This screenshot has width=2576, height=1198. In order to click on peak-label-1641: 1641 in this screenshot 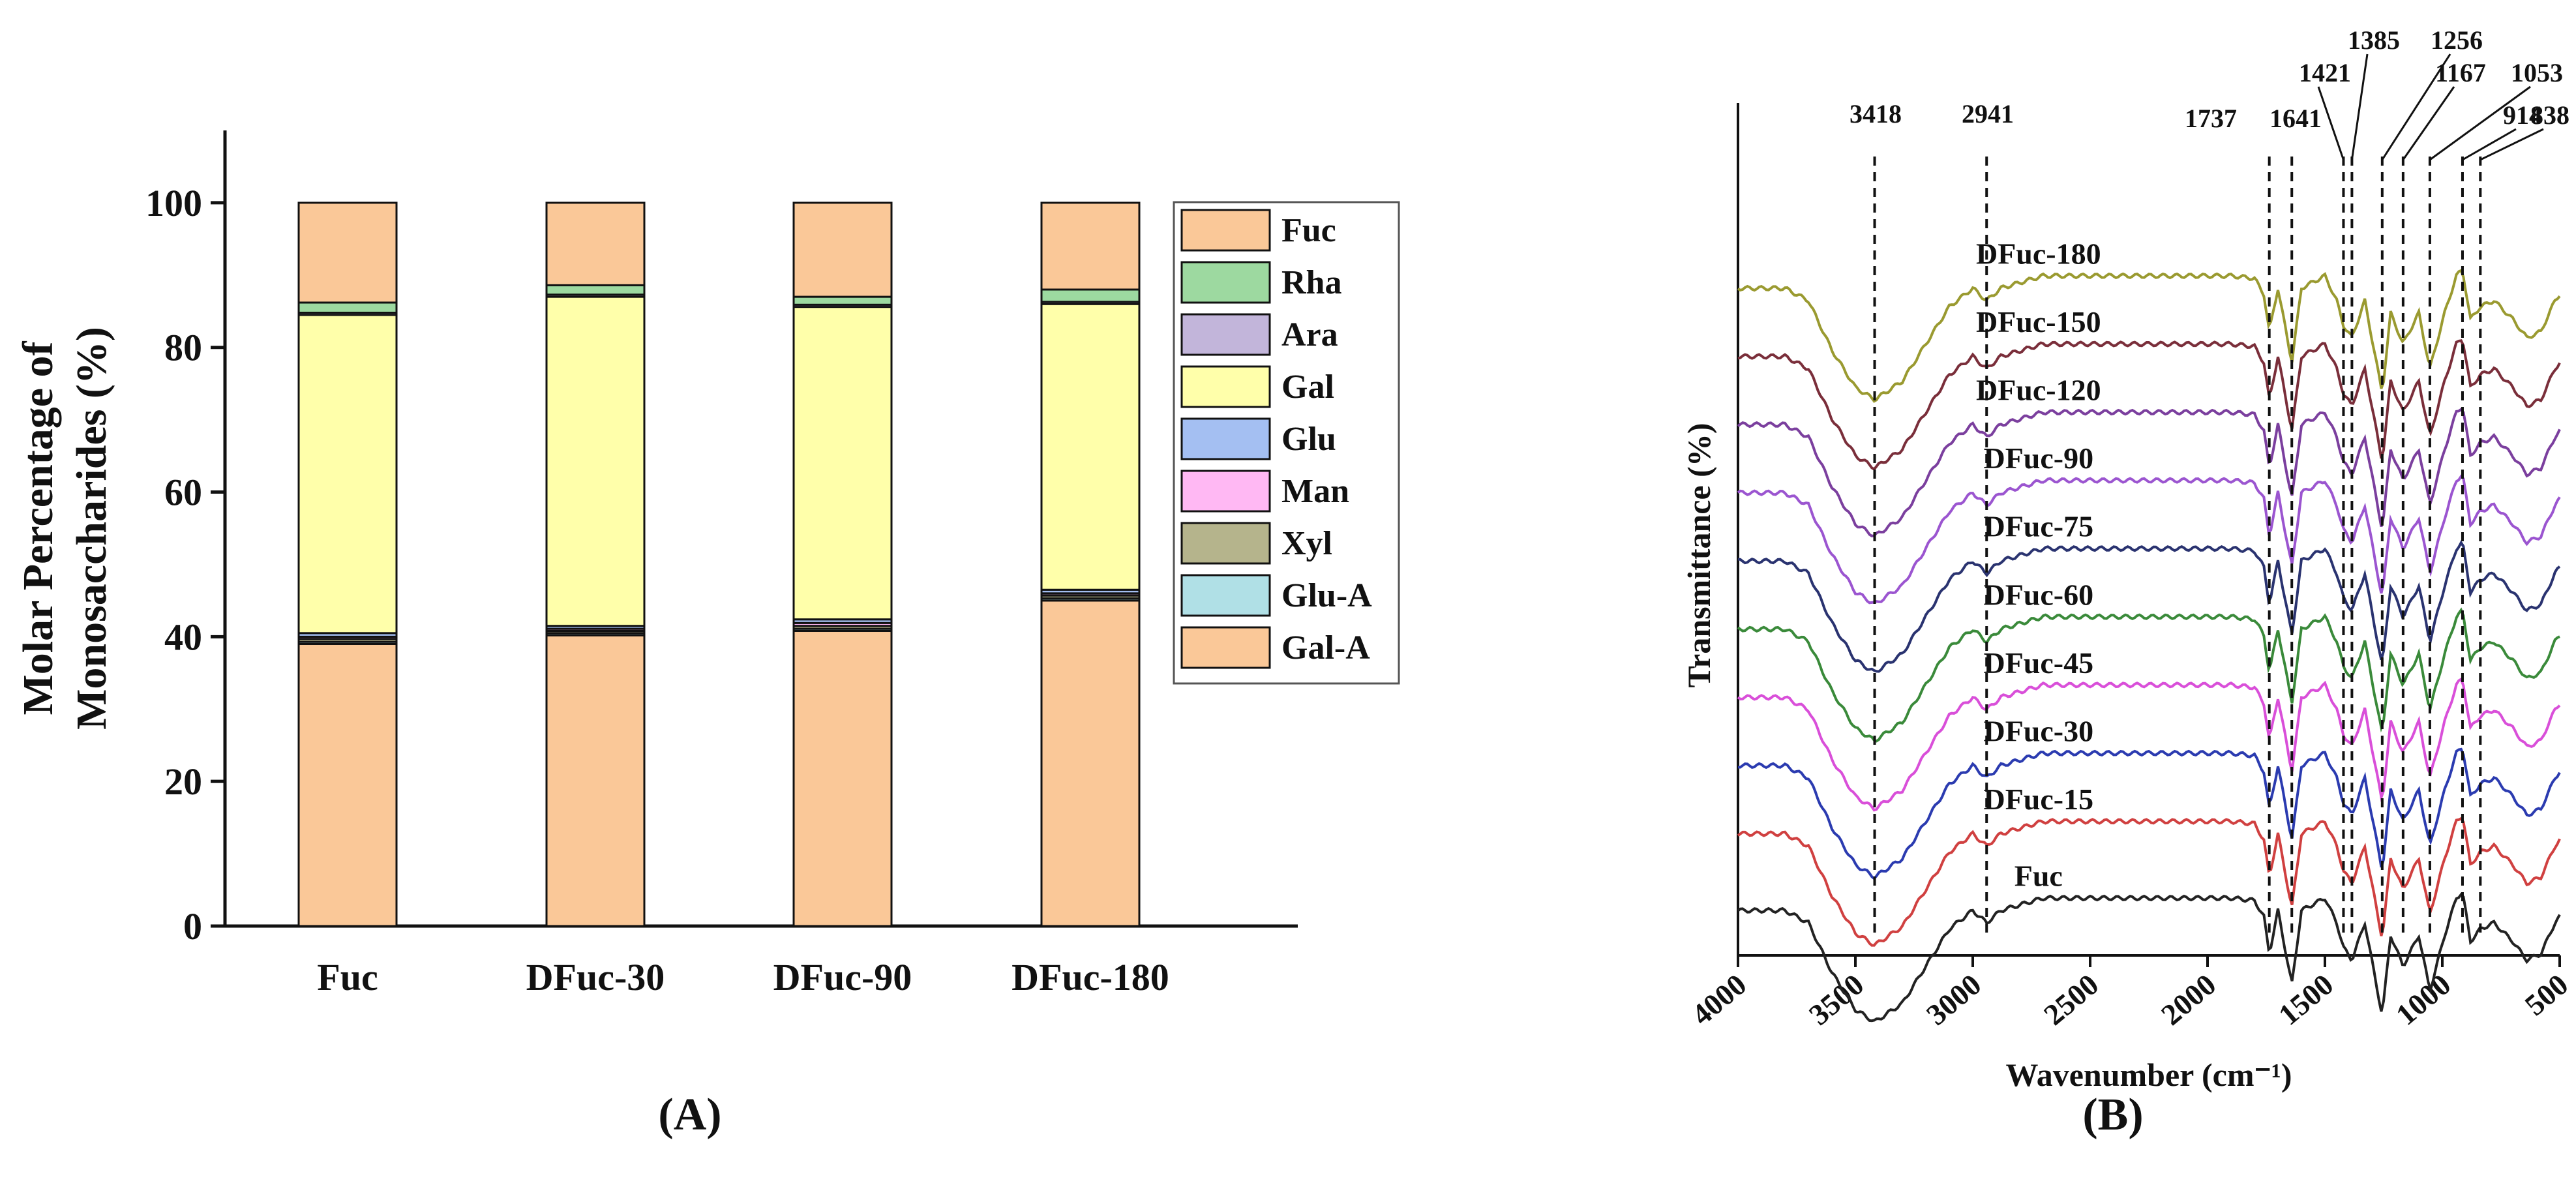, I will do `click(2295, 119)`.